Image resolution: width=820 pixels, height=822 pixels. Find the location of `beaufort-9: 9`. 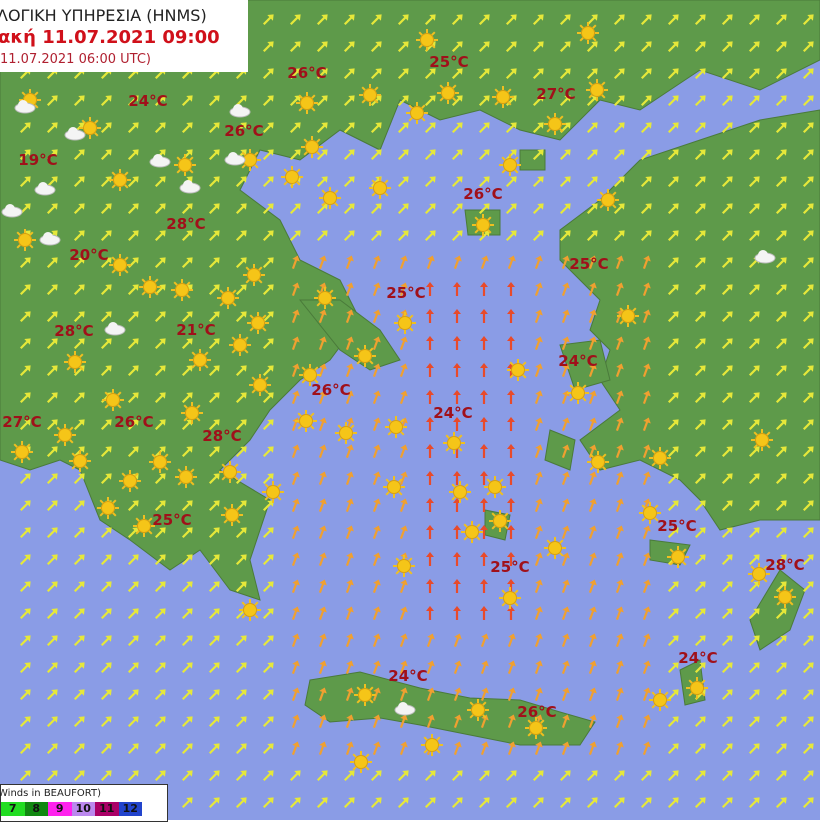

beaufort-9: 9 is located at coordinates (60, 809).